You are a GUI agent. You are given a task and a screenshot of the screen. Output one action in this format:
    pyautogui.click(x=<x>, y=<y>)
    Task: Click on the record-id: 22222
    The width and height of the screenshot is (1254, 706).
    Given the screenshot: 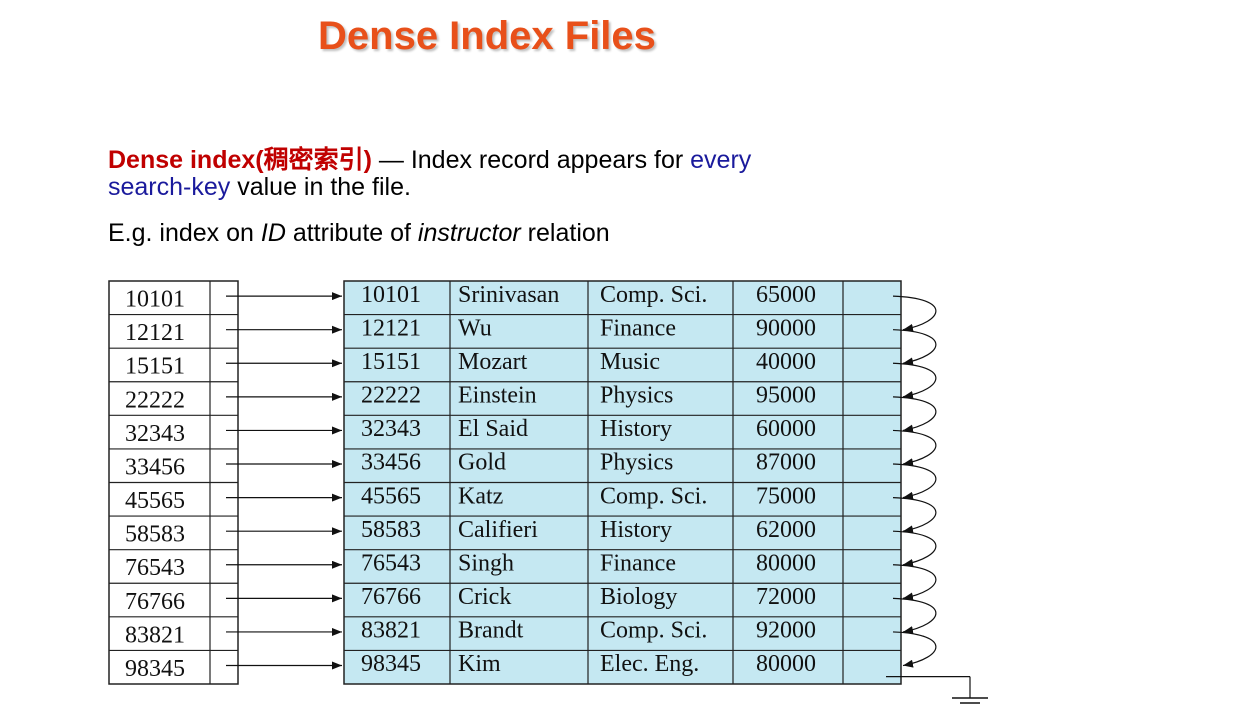 What is the action you would take?
    pyautogui.click(x=391, y=396)
    